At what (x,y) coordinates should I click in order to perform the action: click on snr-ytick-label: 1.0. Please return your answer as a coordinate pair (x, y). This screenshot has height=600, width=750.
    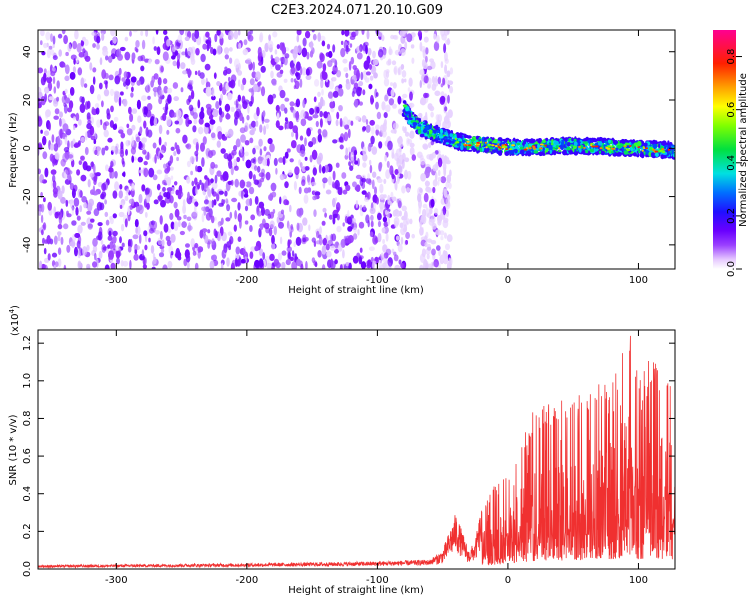
    Looking at the image, I should click on (27, 381).